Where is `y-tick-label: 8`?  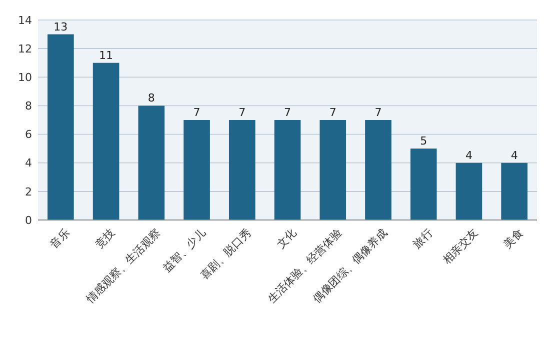
y-tick-label: 8 is located at coordinates (28, 106).